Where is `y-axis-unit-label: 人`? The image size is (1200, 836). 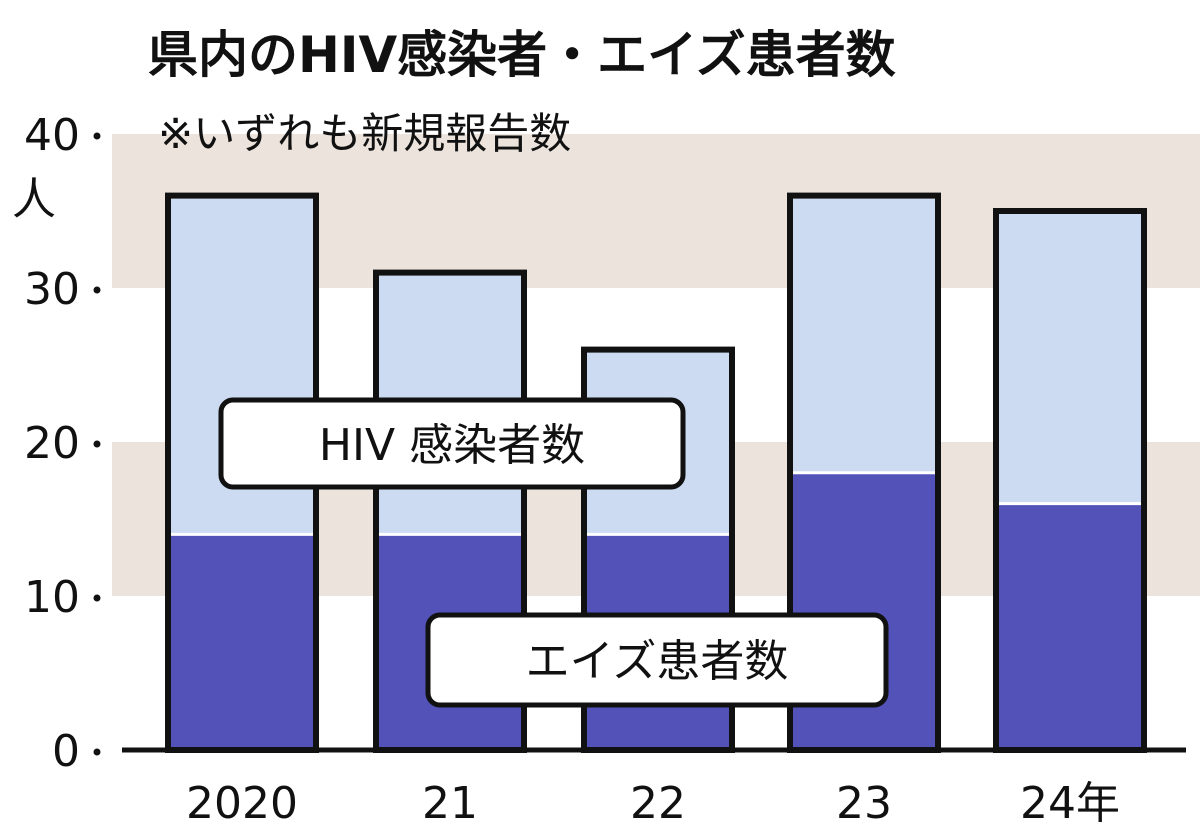
y-axis-unit-label: 人 is located at coordinates (34, 199).